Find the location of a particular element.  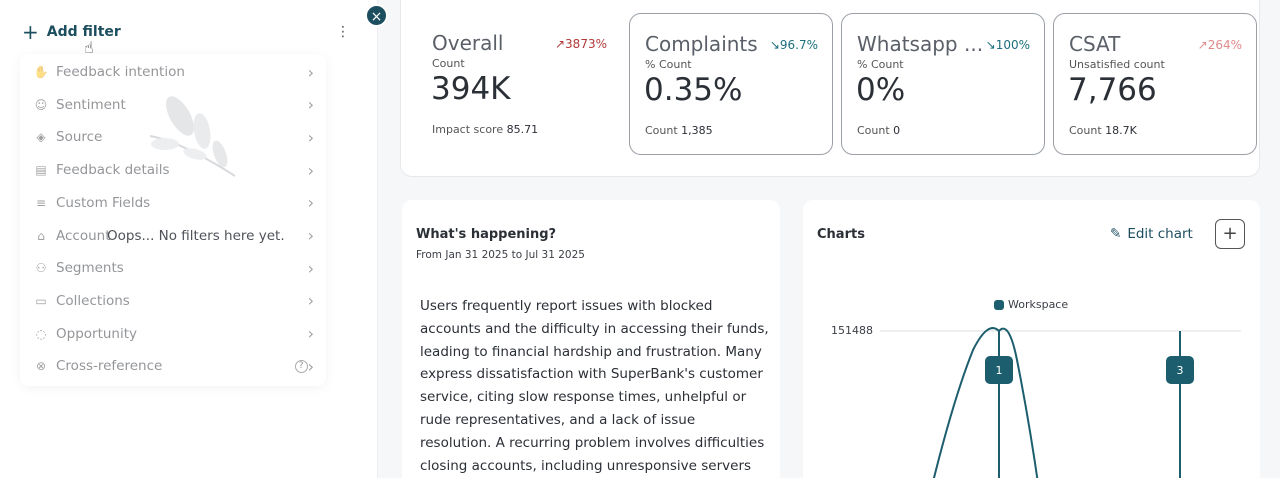

filter-item: ≡ Custom Fields › is located at coordinates (173, 203).